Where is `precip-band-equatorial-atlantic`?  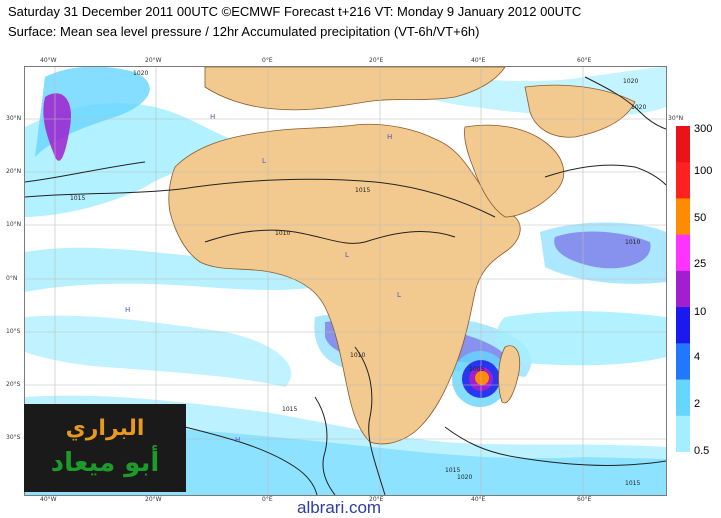
precip-band-equatorial-atlantic is located at coordinates (190, 269).